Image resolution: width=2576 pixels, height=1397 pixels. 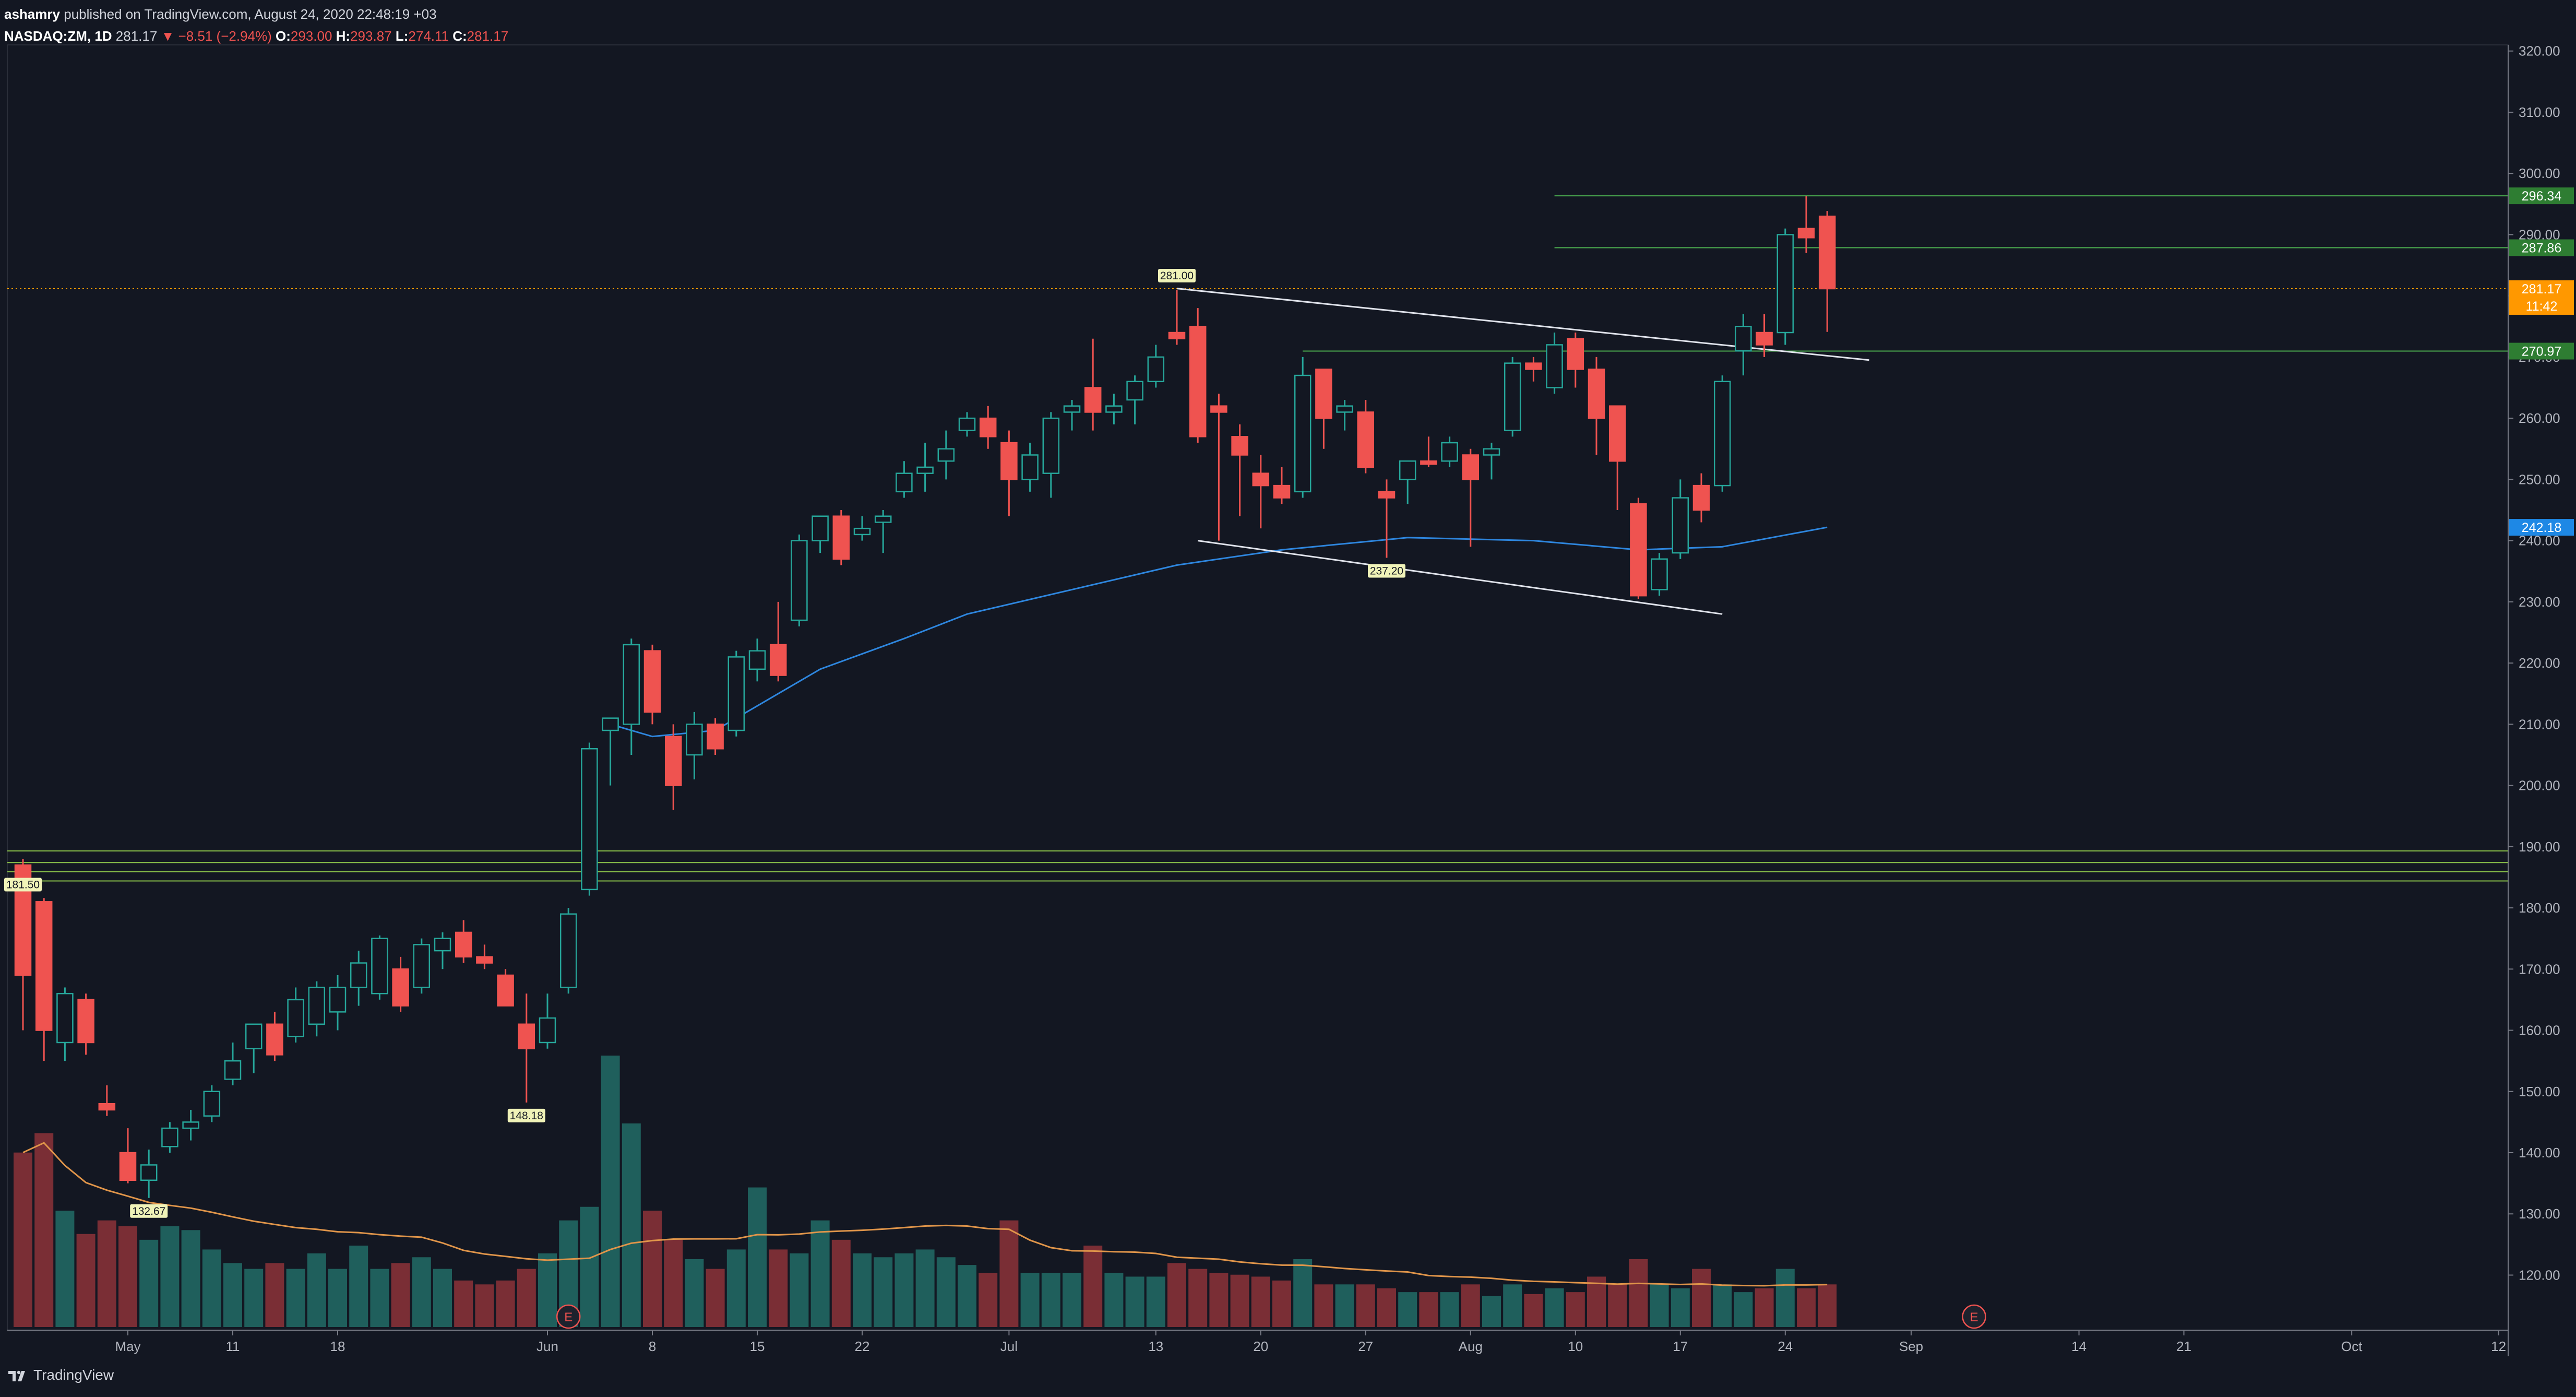 What do you see at coordinates (2541, 289) in the screenshot?
I see `last-price-tag-label: 281.17` at bounding box center [2541, 289].